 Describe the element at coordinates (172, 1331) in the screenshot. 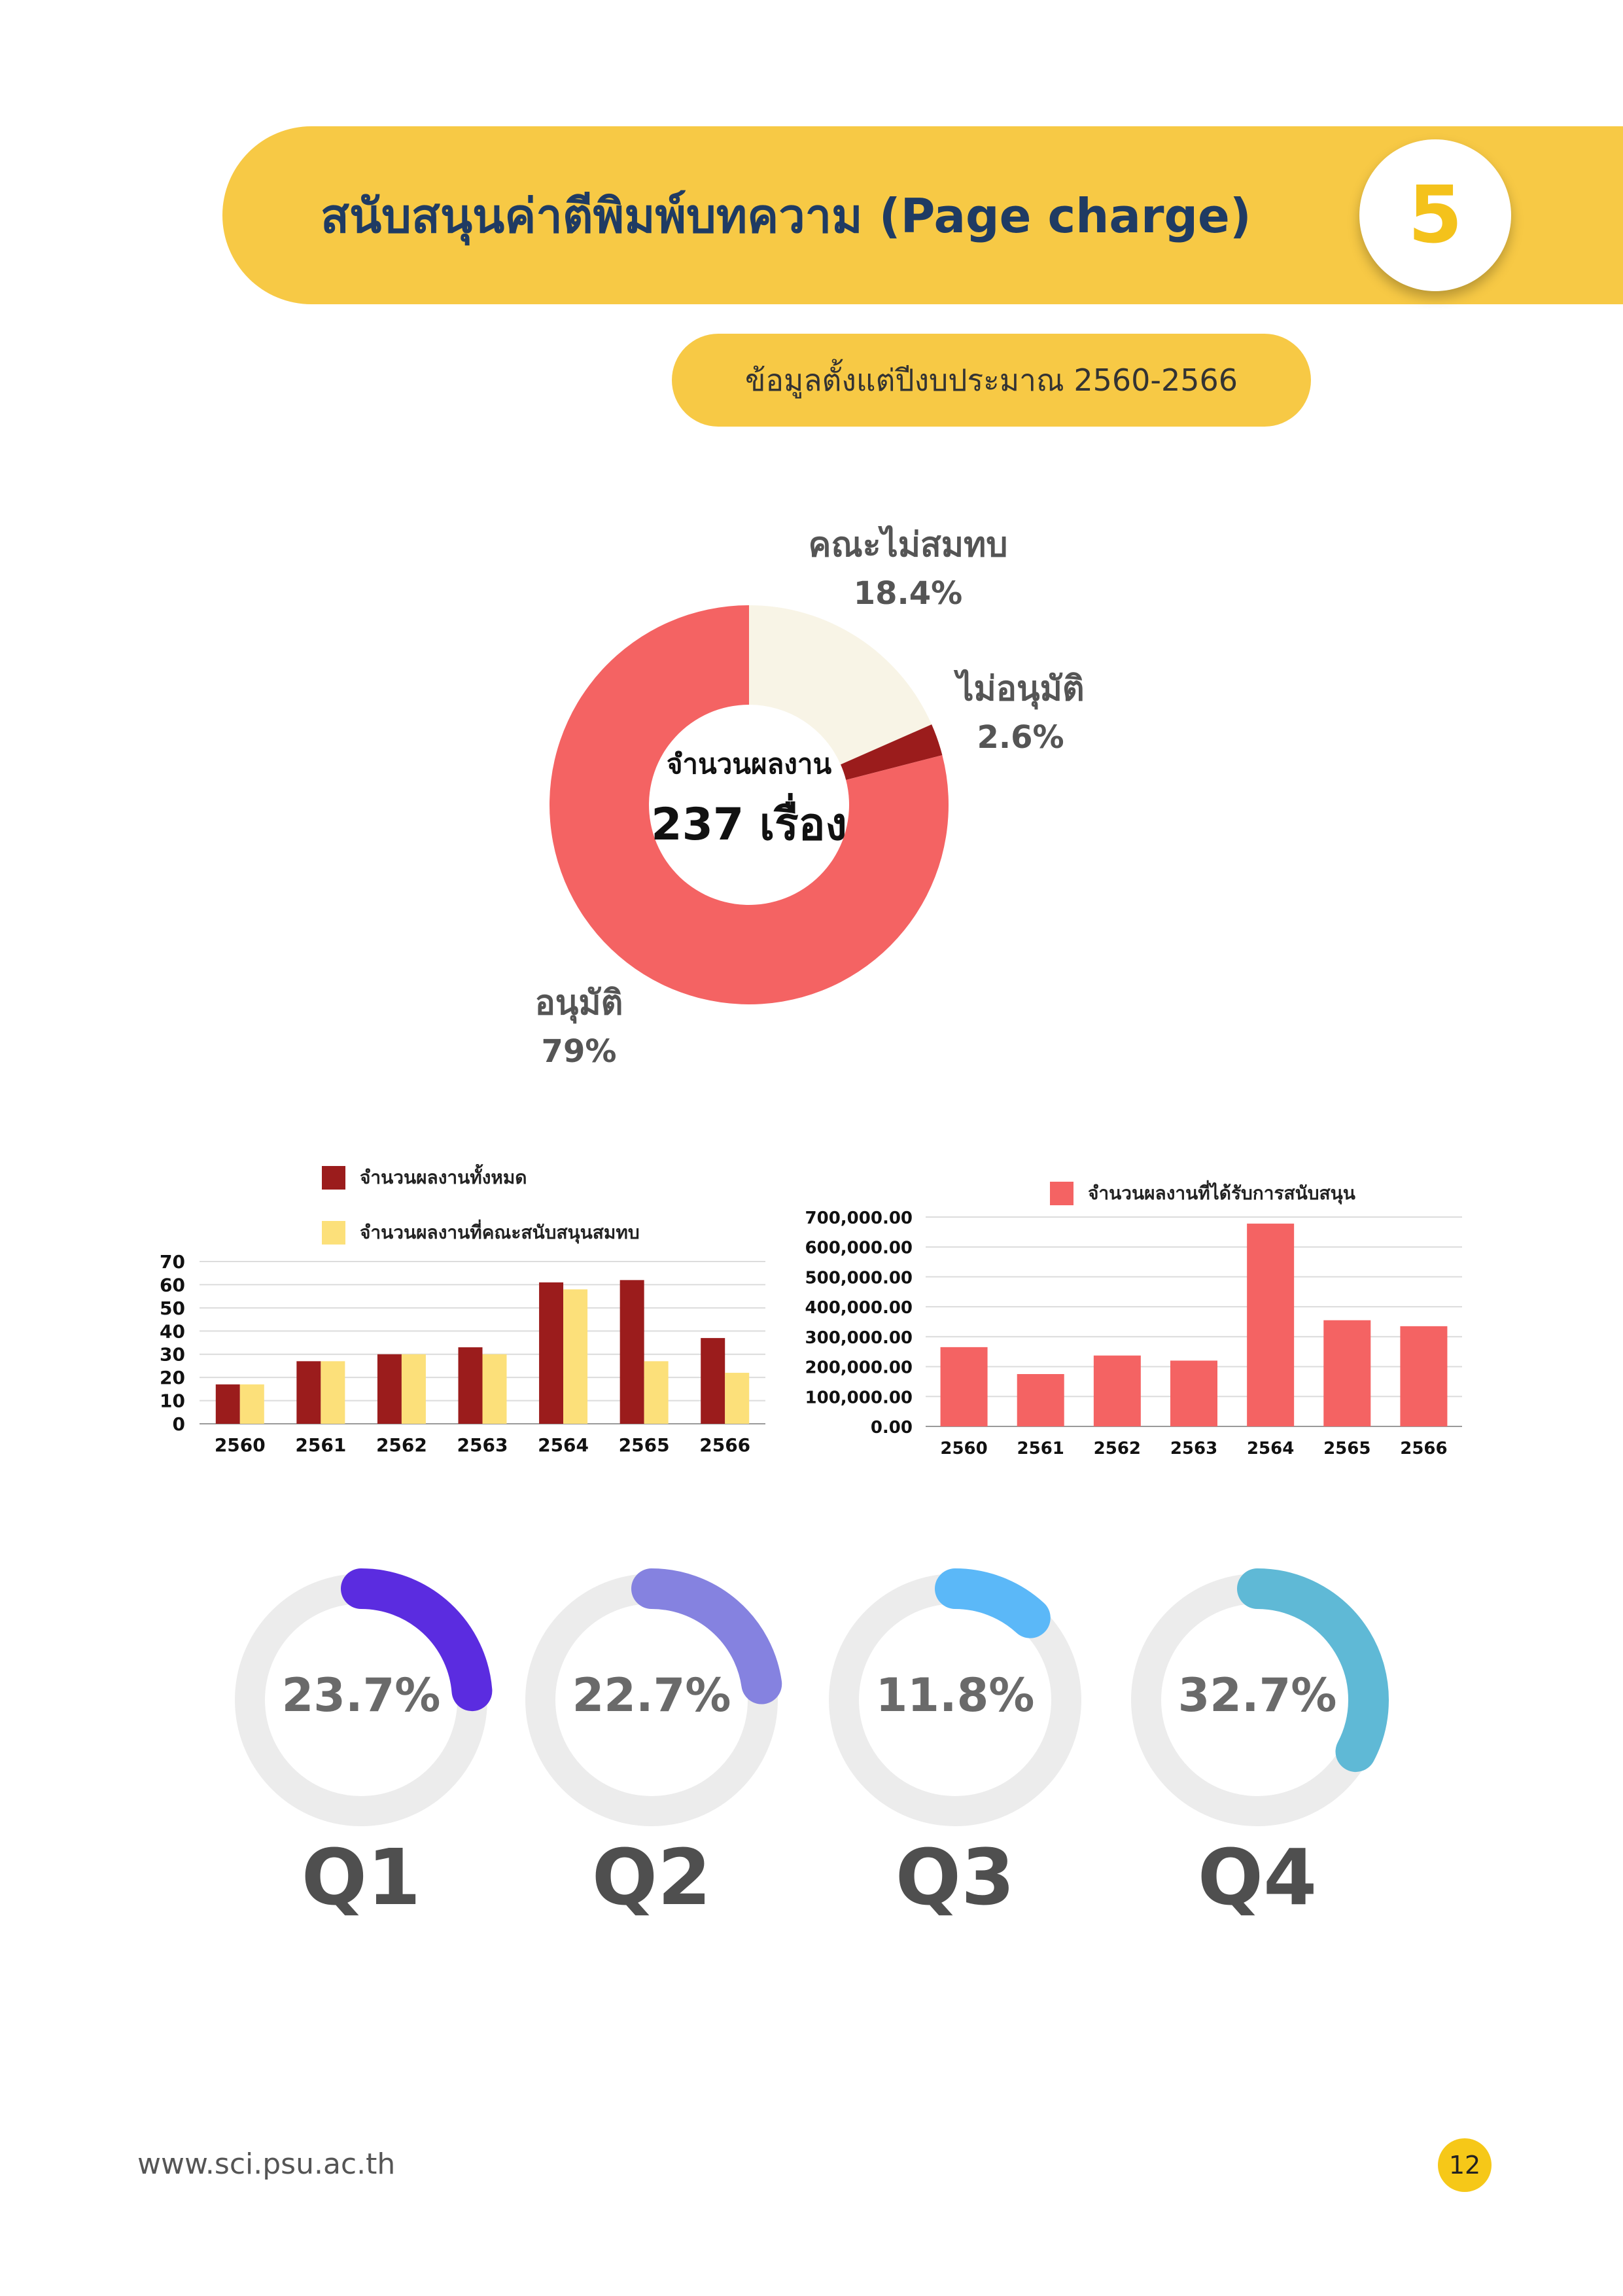

I see `y-tick-label: 40` at that location.